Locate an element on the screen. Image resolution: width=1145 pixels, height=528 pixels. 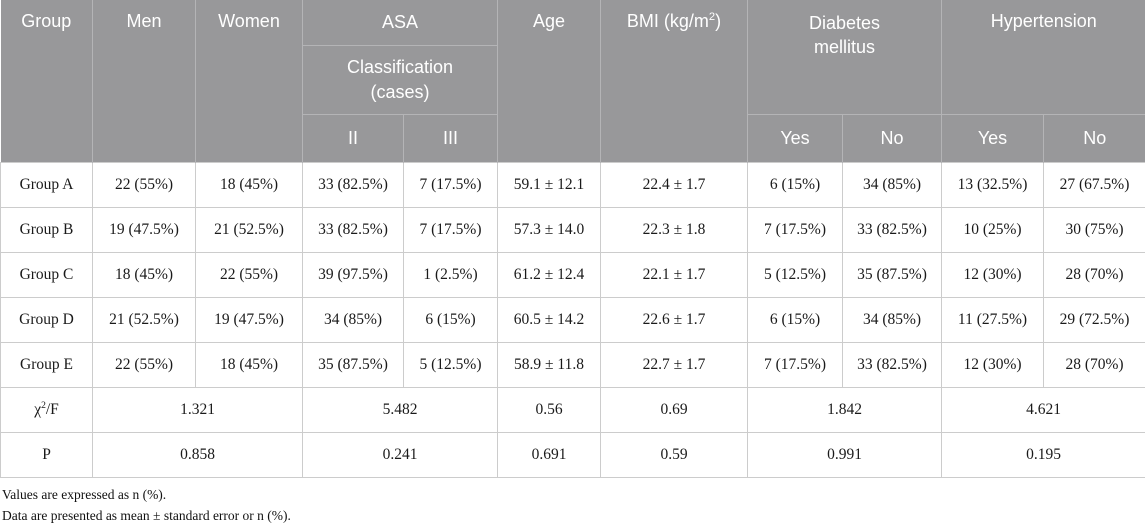
cell-group: Group C is located at coordinates (46, 274).